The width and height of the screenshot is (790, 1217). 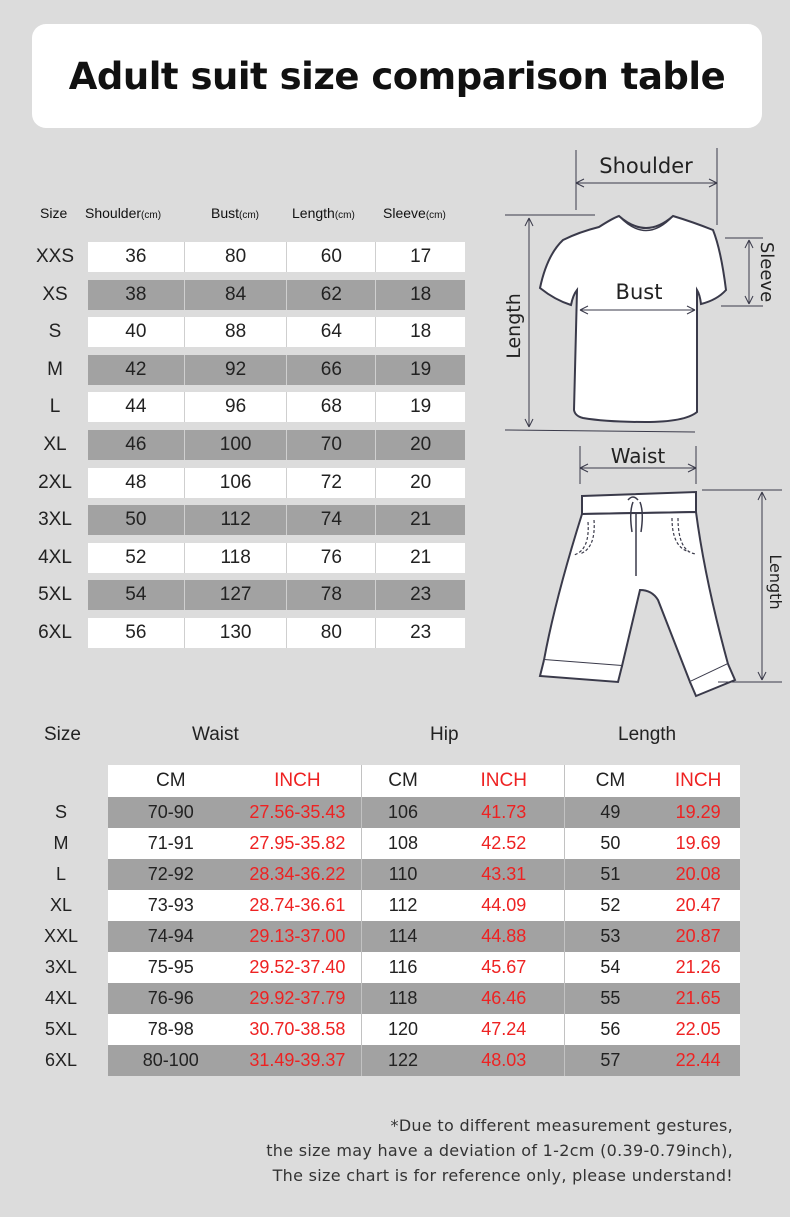 What do you see at coordinates (55, 482) in the screenshot?
I see `size-label: 2XL` at bounding box center [55, 482].